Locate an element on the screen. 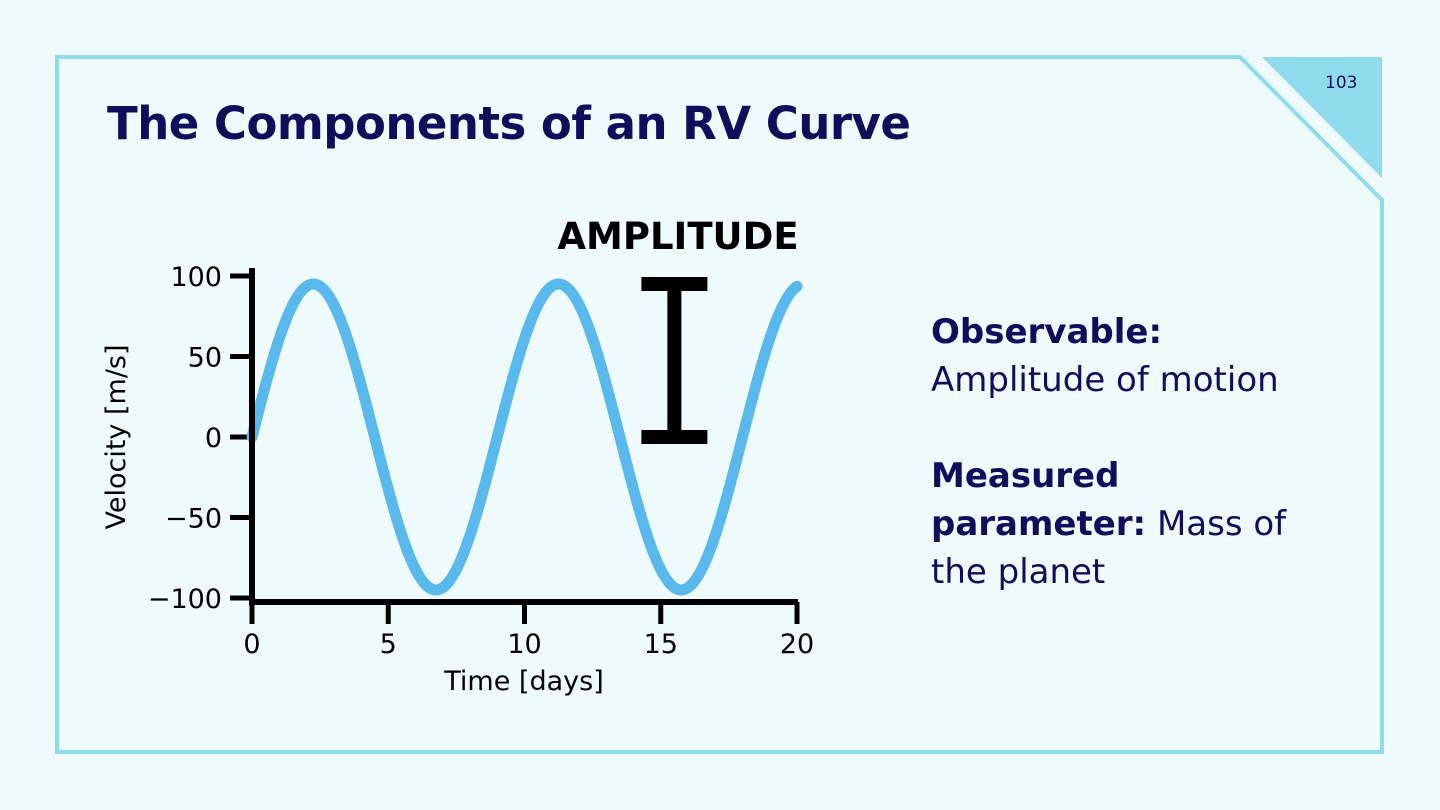 The width and height of the screenshot is (1440, 810). measured-parameter: Measured parameter: Mass of the planet is located at coordinates (1111, 524).